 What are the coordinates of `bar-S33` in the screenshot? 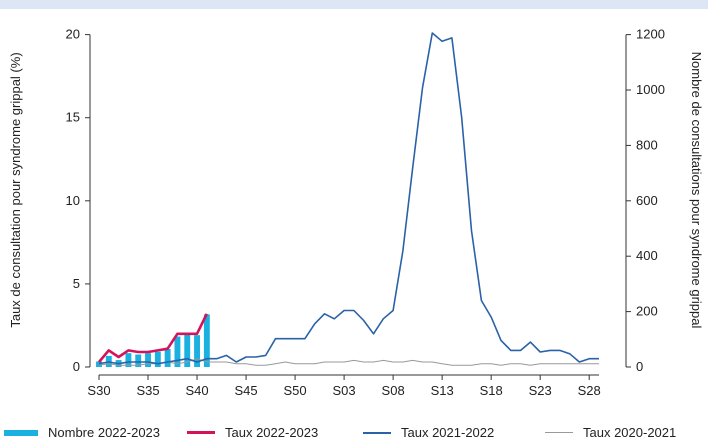 It's located at (128, 360).